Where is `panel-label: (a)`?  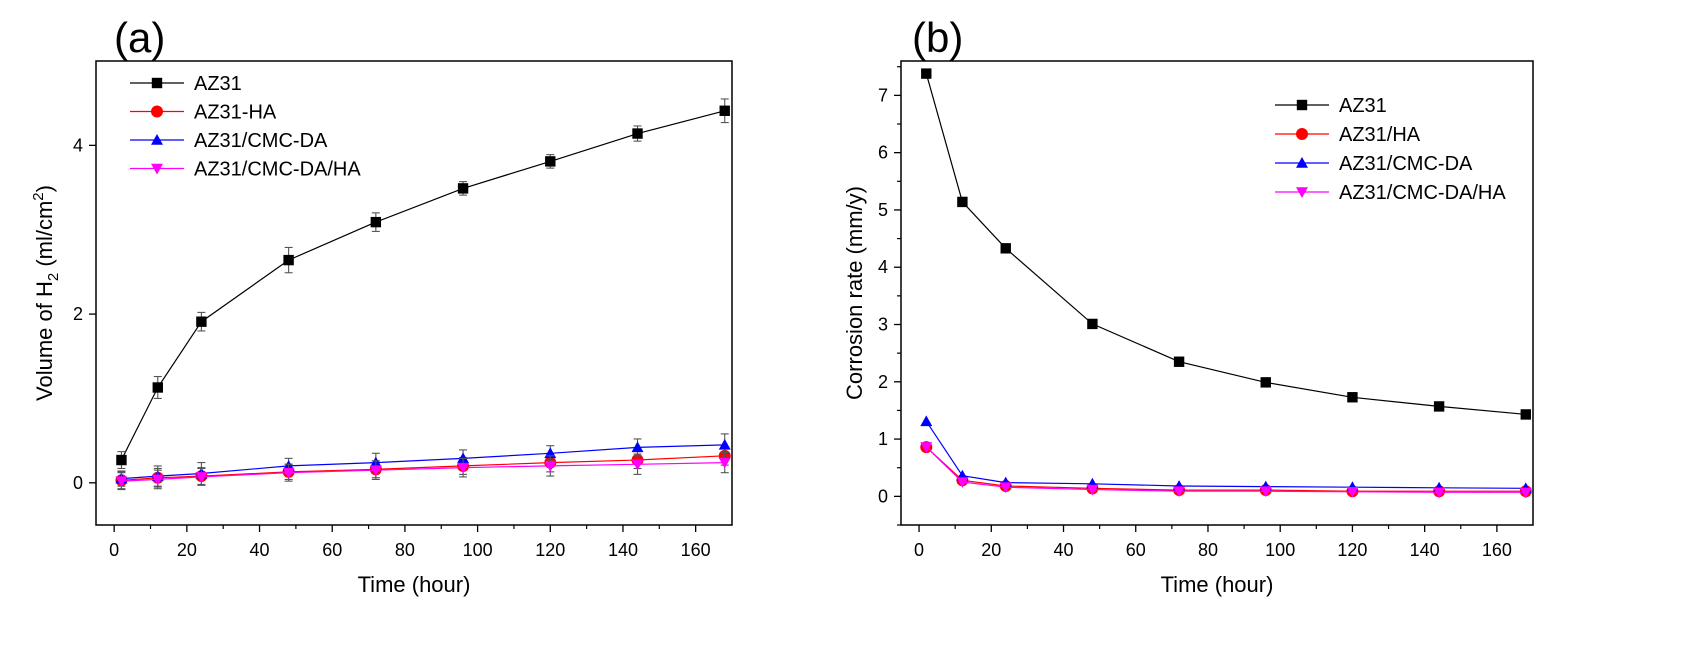 panel-label: (a) is located at coordinates (139, 37).